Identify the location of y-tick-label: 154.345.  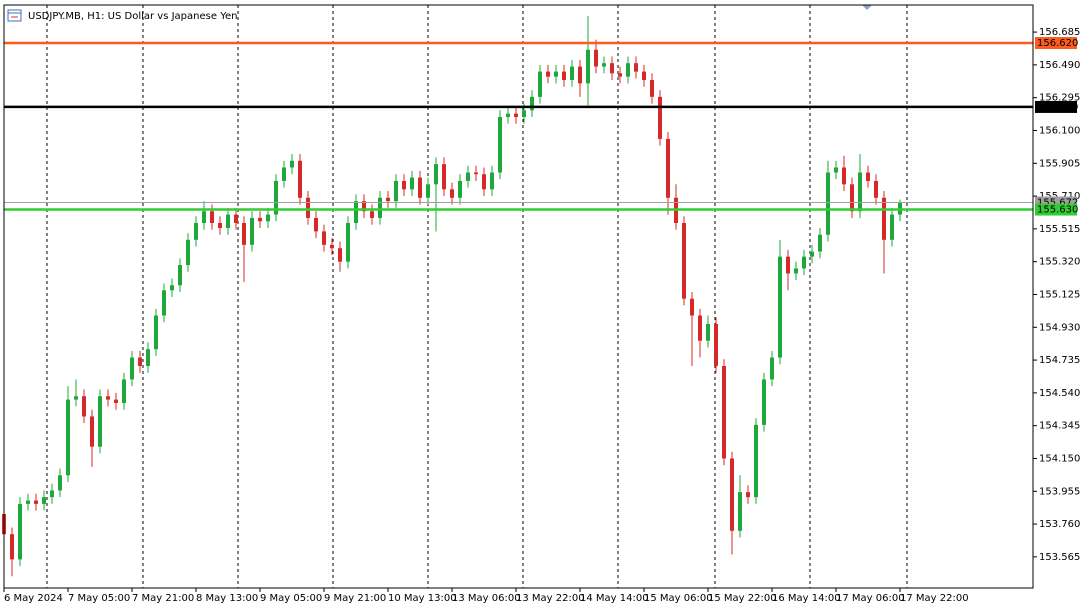
(1059, 426).